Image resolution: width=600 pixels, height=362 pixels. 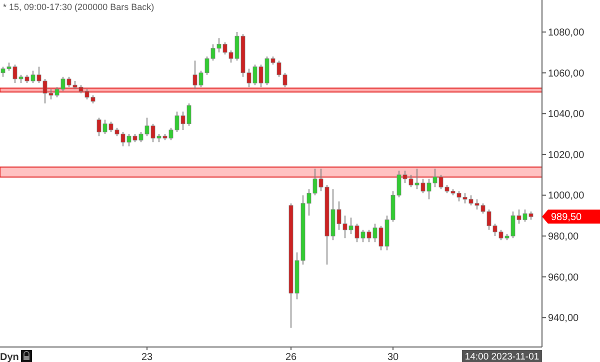 I want to click on x-tick-label: 30, so click(x=393, y=357).